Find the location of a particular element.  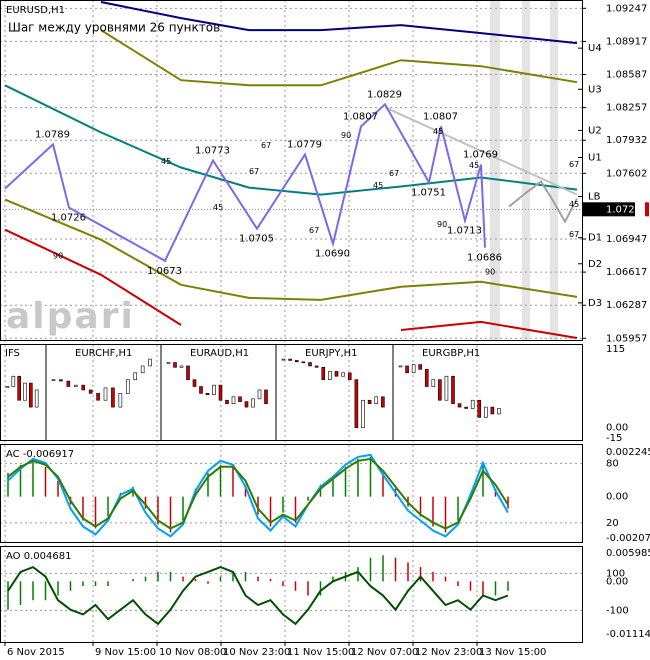

level-label: D2 is located at coordinates (595, 264).